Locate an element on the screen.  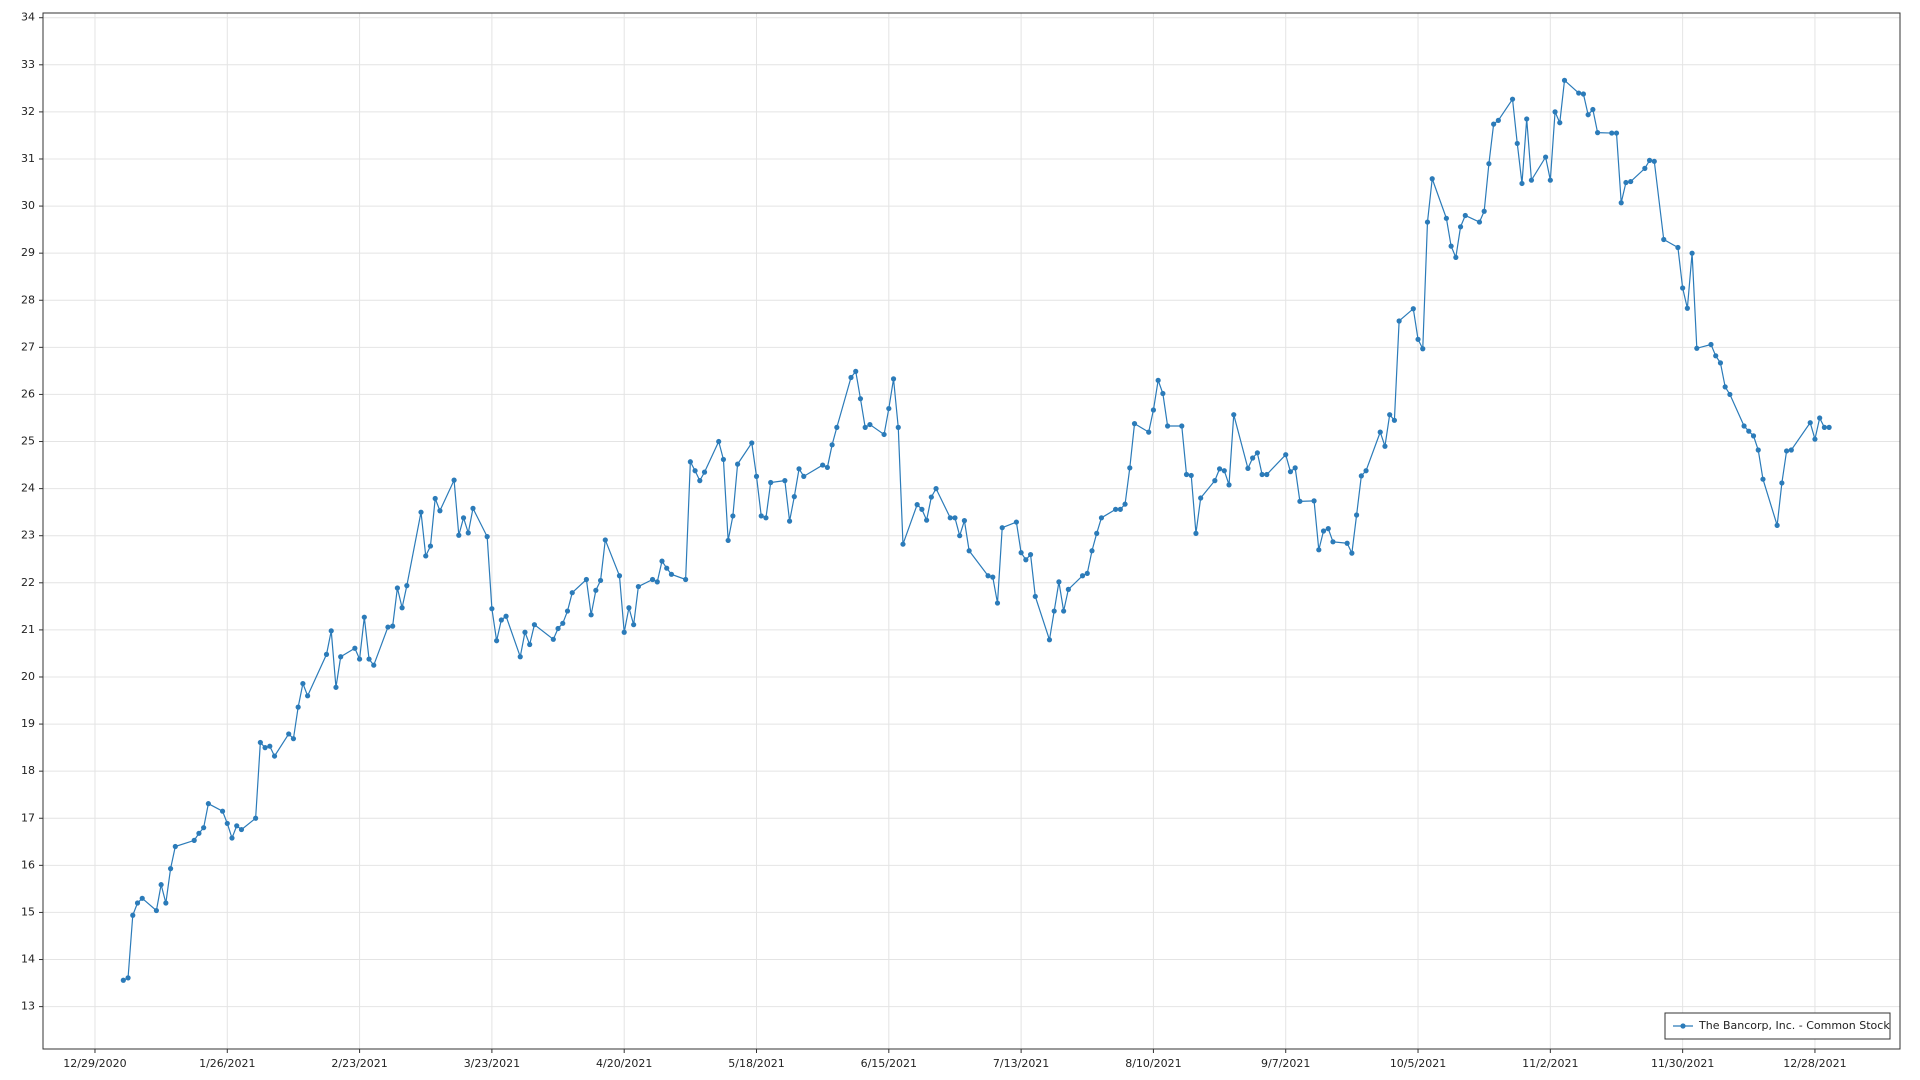
y-tick-label: 14 is located at coordinates (28, 959).